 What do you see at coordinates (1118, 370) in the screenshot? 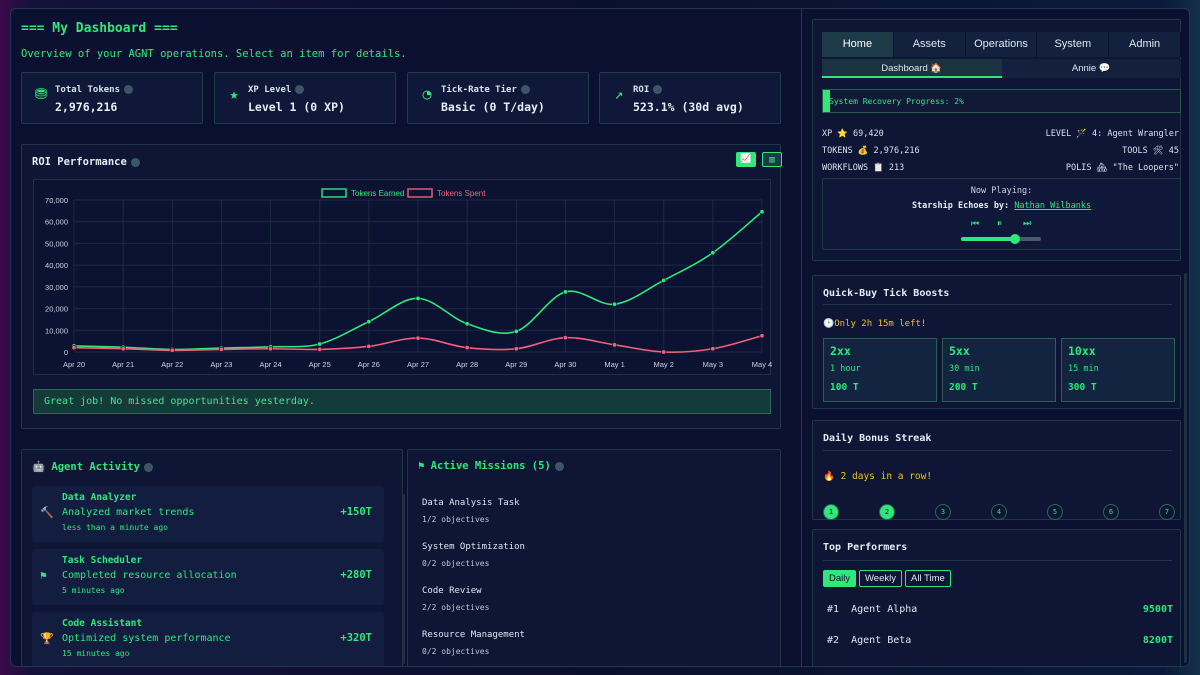
I see `boost-option: 10xx 15 min 300 T` at bounding box center [1118, 370].